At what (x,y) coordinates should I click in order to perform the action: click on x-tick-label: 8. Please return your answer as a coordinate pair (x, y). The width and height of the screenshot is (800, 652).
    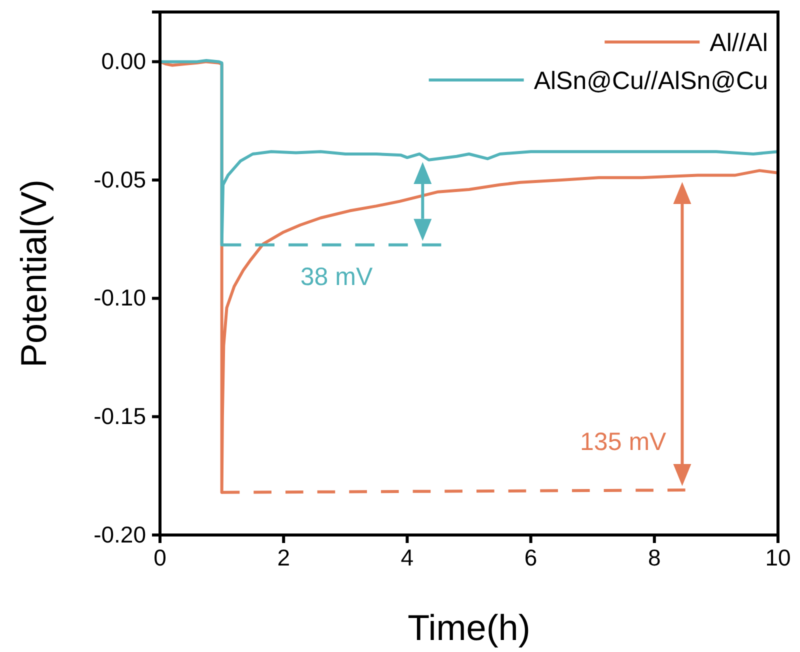
    Looking at the image, I should click on (654, 557).